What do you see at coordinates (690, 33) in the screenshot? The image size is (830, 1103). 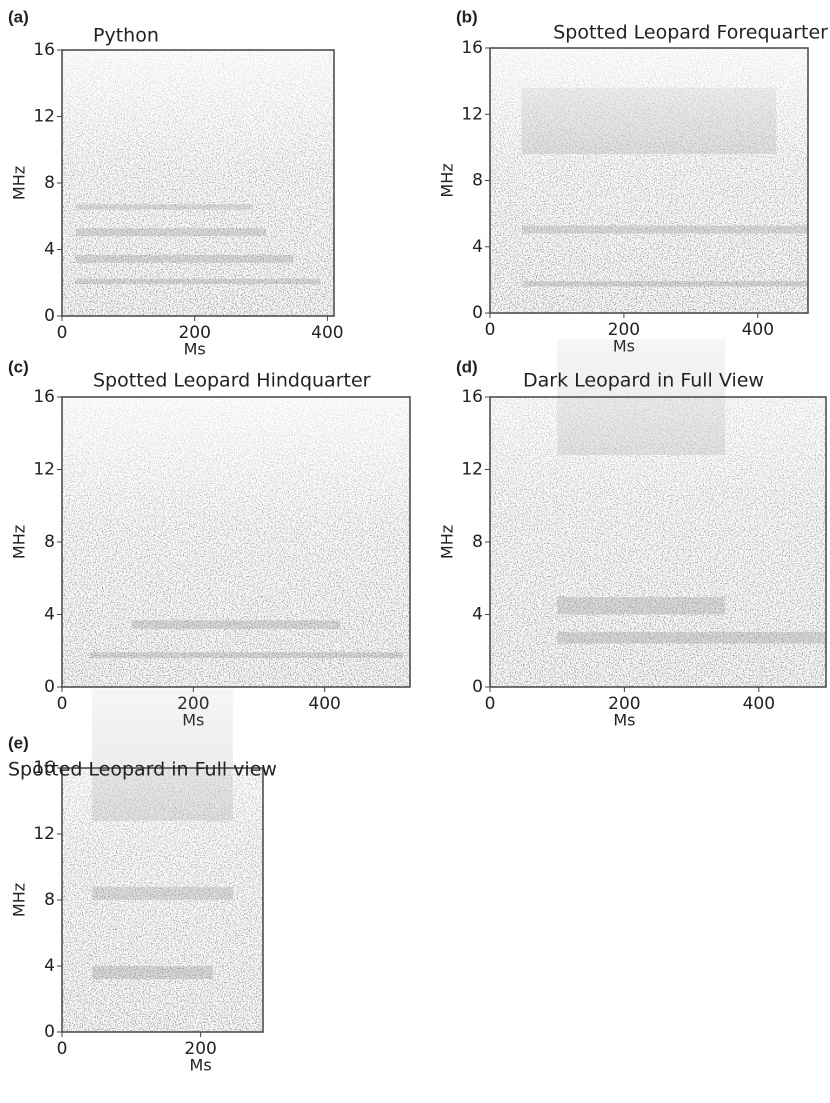 I see `panel-title: Spotted Leopard Forequarter` at bounding box center [690, 33].